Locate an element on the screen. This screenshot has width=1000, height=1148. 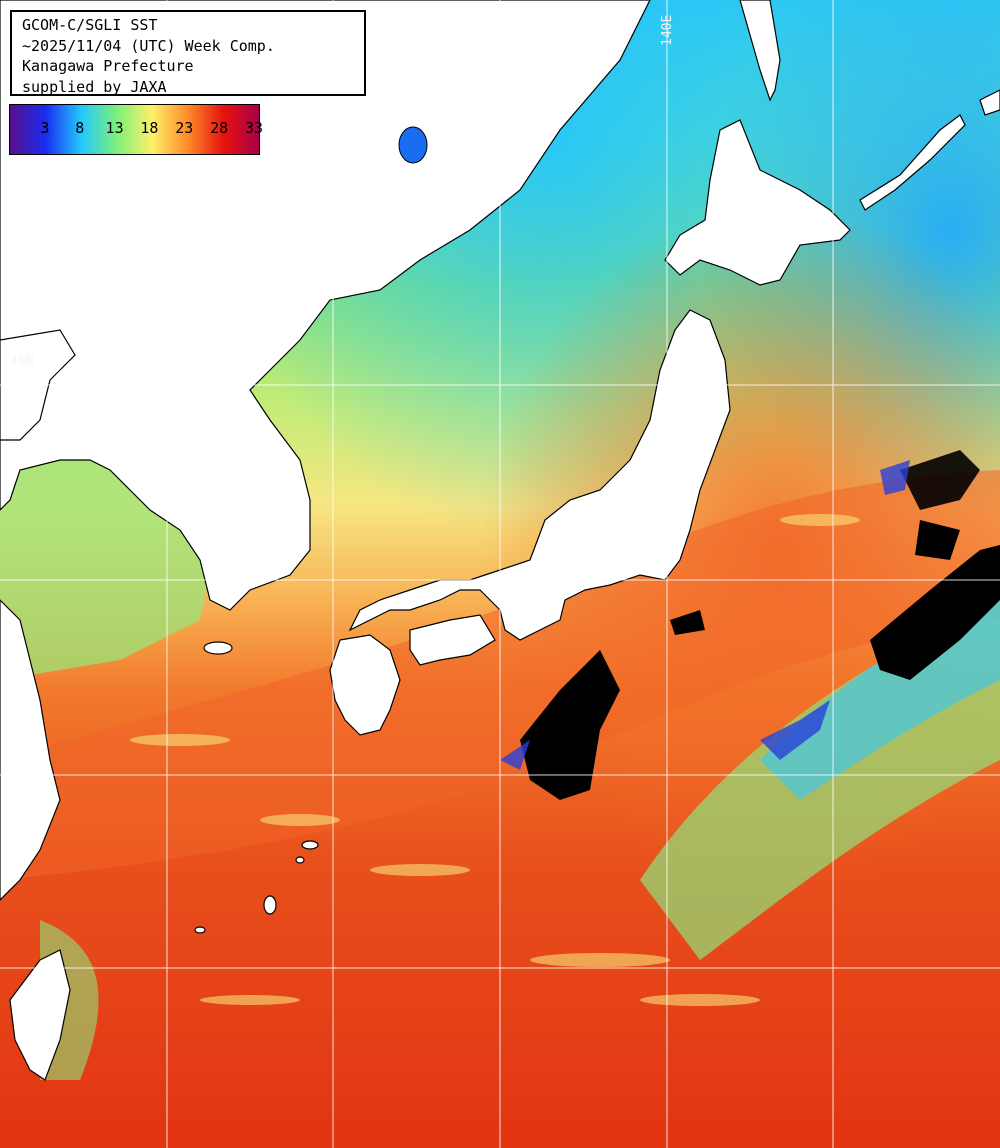
hokkaido is located at coordinates (757, 202).